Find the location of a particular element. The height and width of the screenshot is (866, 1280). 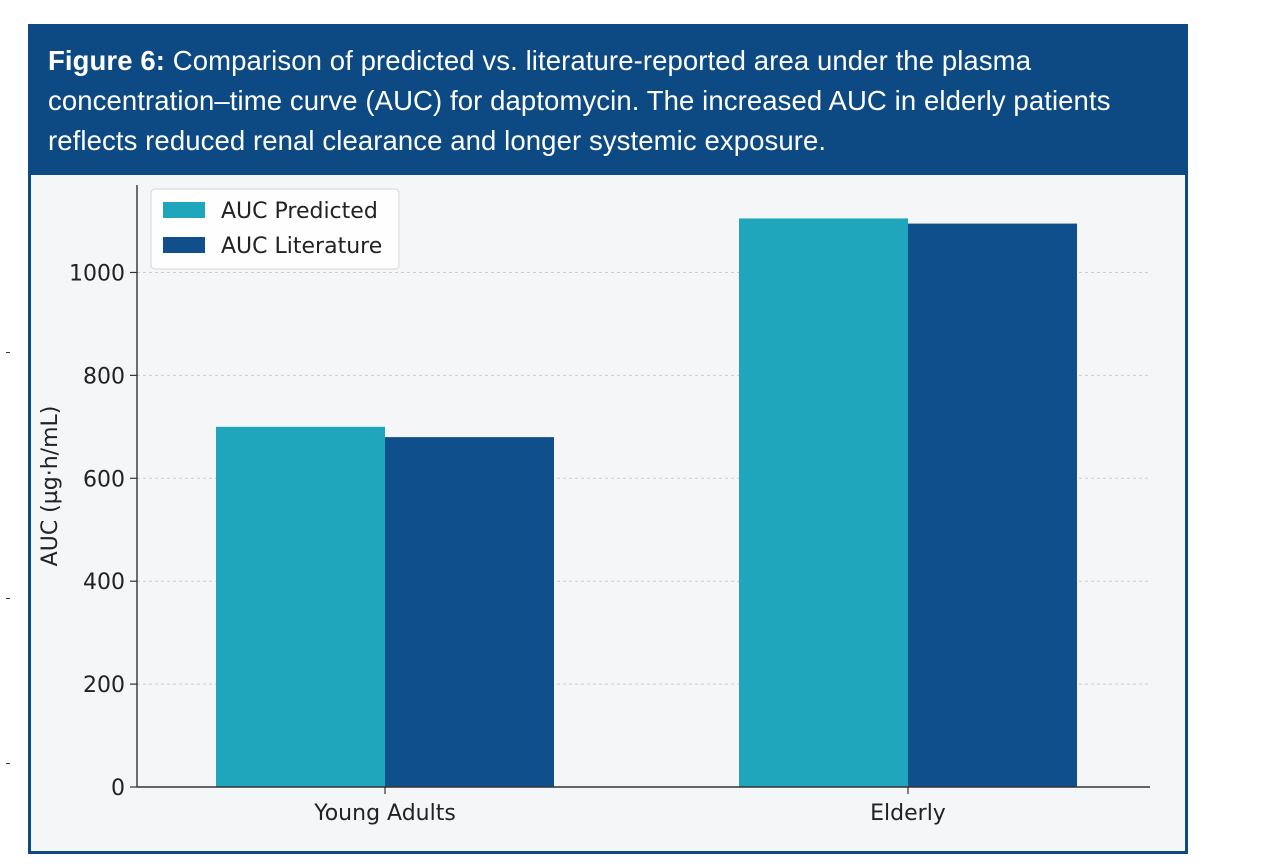

legend-label-0: AUC Predicted is located at coordinates (299, 211).